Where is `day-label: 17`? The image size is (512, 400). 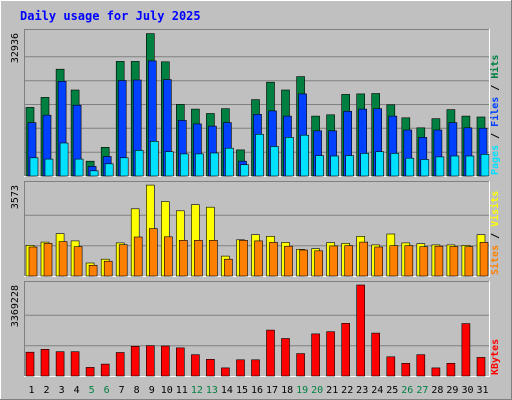
day-label: 17 is located at coordinates (272, 390).